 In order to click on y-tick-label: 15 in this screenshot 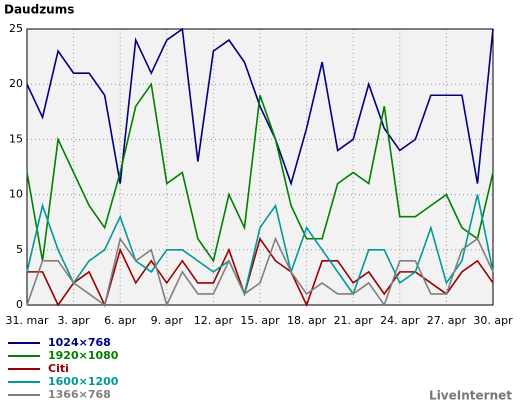, I will do `click(16, 138)`.